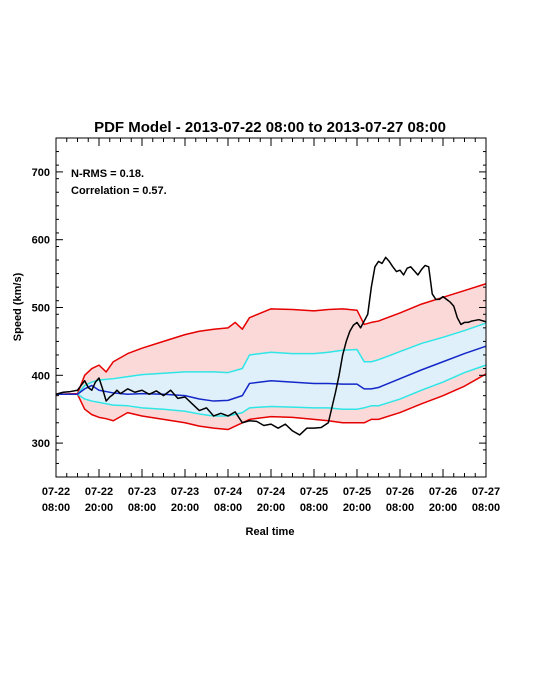 Image resolution: width=540 pixels, height=684 pixels. I want to click on x-axis-label: Real time, so click(270, 532).